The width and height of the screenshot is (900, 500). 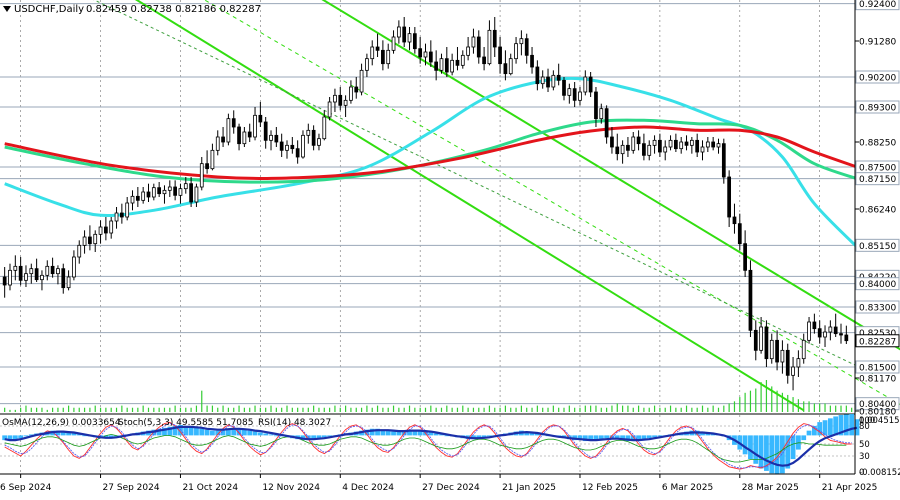 What do you see at coordinates (7, 9) in the screenshot?
I see `dropdown-arrow-icon` at bounding box center [7, 9].